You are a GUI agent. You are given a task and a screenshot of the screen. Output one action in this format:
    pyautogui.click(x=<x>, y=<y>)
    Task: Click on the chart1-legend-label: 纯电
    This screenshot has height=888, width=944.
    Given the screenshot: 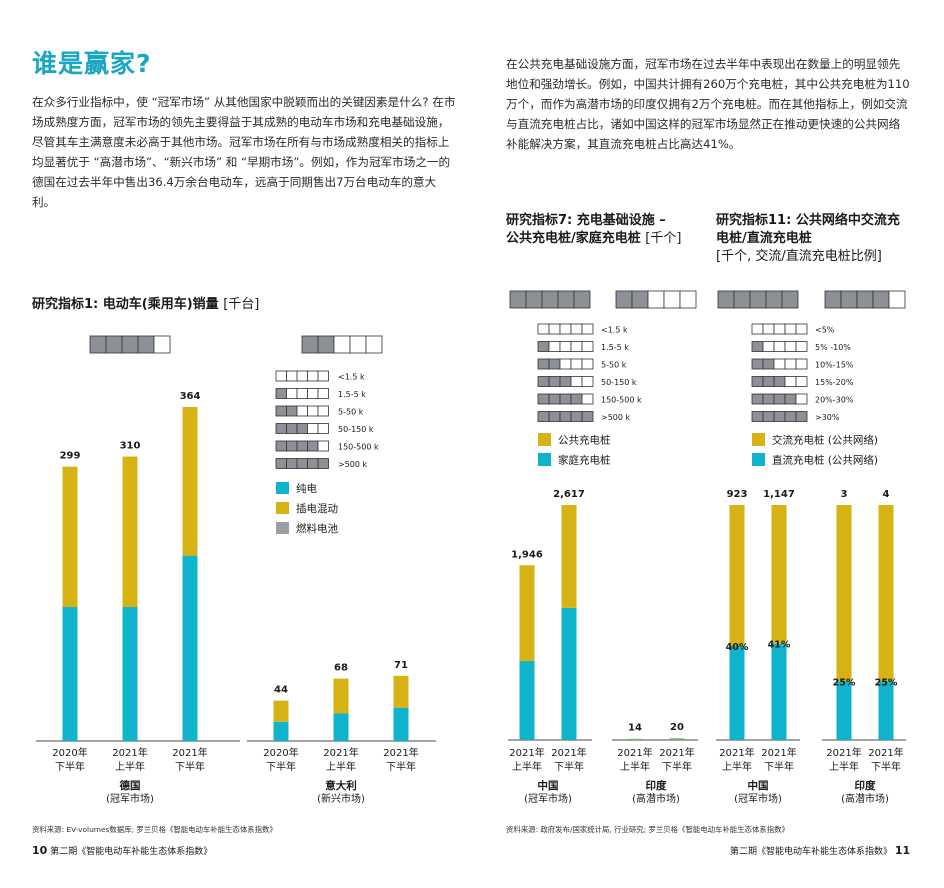 What is the action you would take?
    pyautogui.click(x=306, y=488)
    